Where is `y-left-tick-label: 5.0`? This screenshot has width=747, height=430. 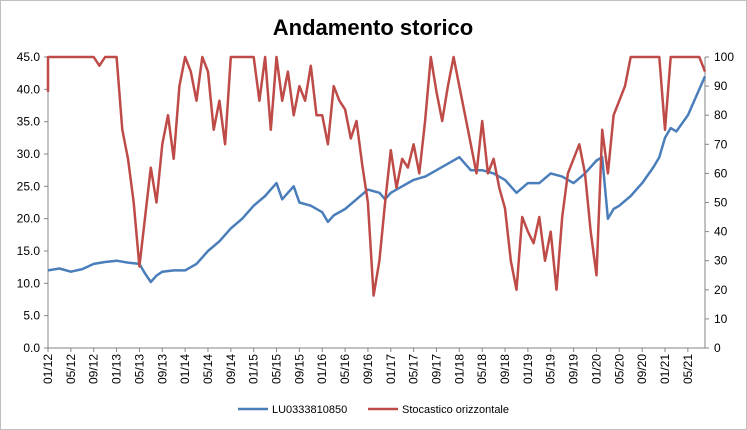 y-left-tick-label: 5.0 is located at coordinates (31, 316).